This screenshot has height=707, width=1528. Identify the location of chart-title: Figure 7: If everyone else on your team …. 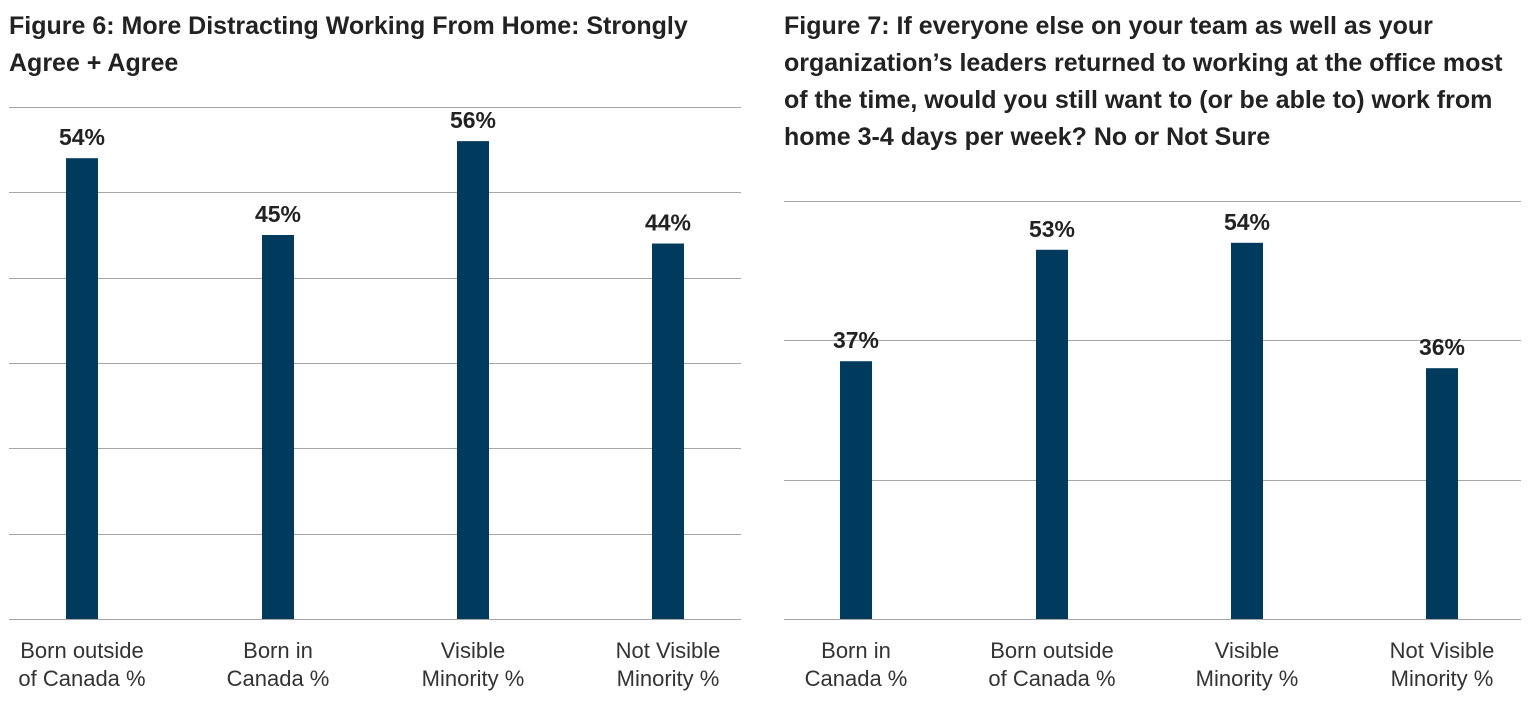
(1143, 81).